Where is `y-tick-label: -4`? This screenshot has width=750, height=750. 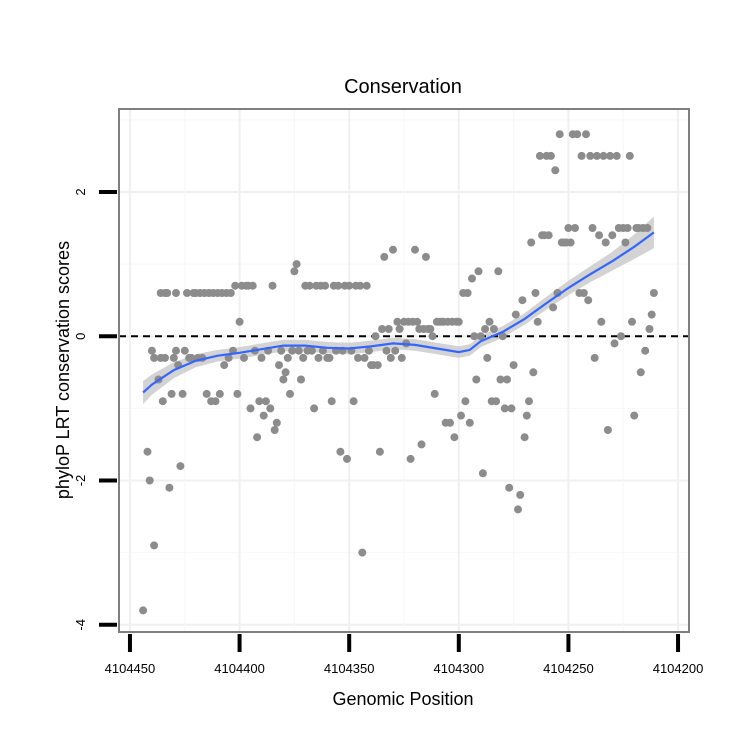
y-tick-label: -4 is located at coordinates (80, 625).